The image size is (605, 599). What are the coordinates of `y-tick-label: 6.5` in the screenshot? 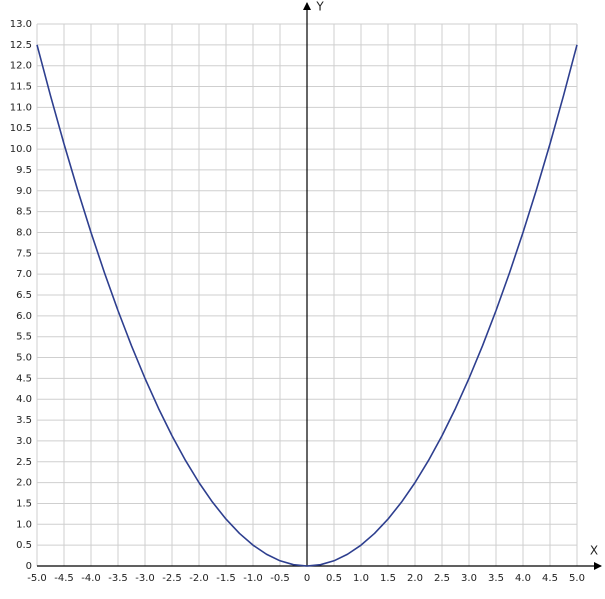 It's located at (24, 295).